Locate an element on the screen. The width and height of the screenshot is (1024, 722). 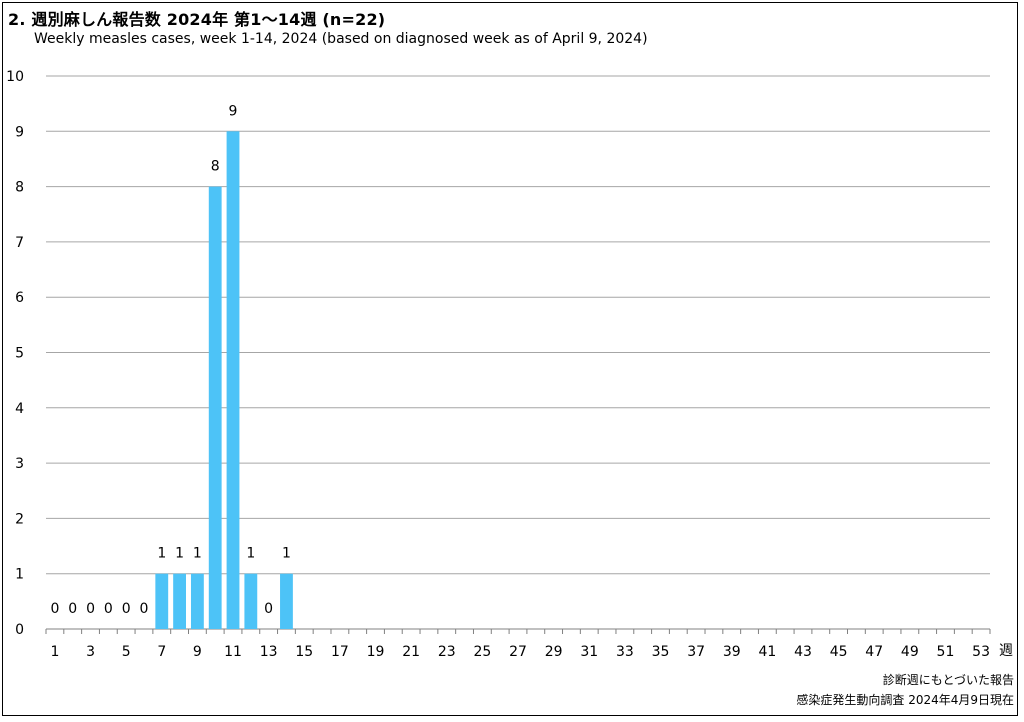
x-tick-label: 53 is located at coordinates (981, 652).